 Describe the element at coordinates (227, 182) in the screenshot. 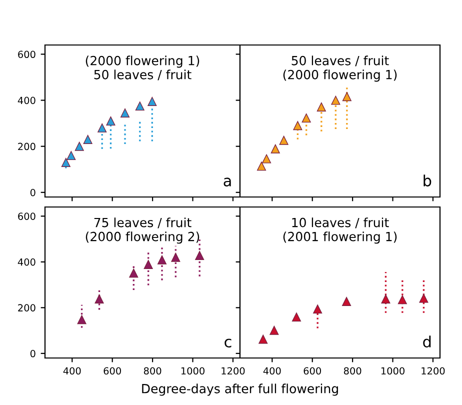

I see `annotation: a` at that location.